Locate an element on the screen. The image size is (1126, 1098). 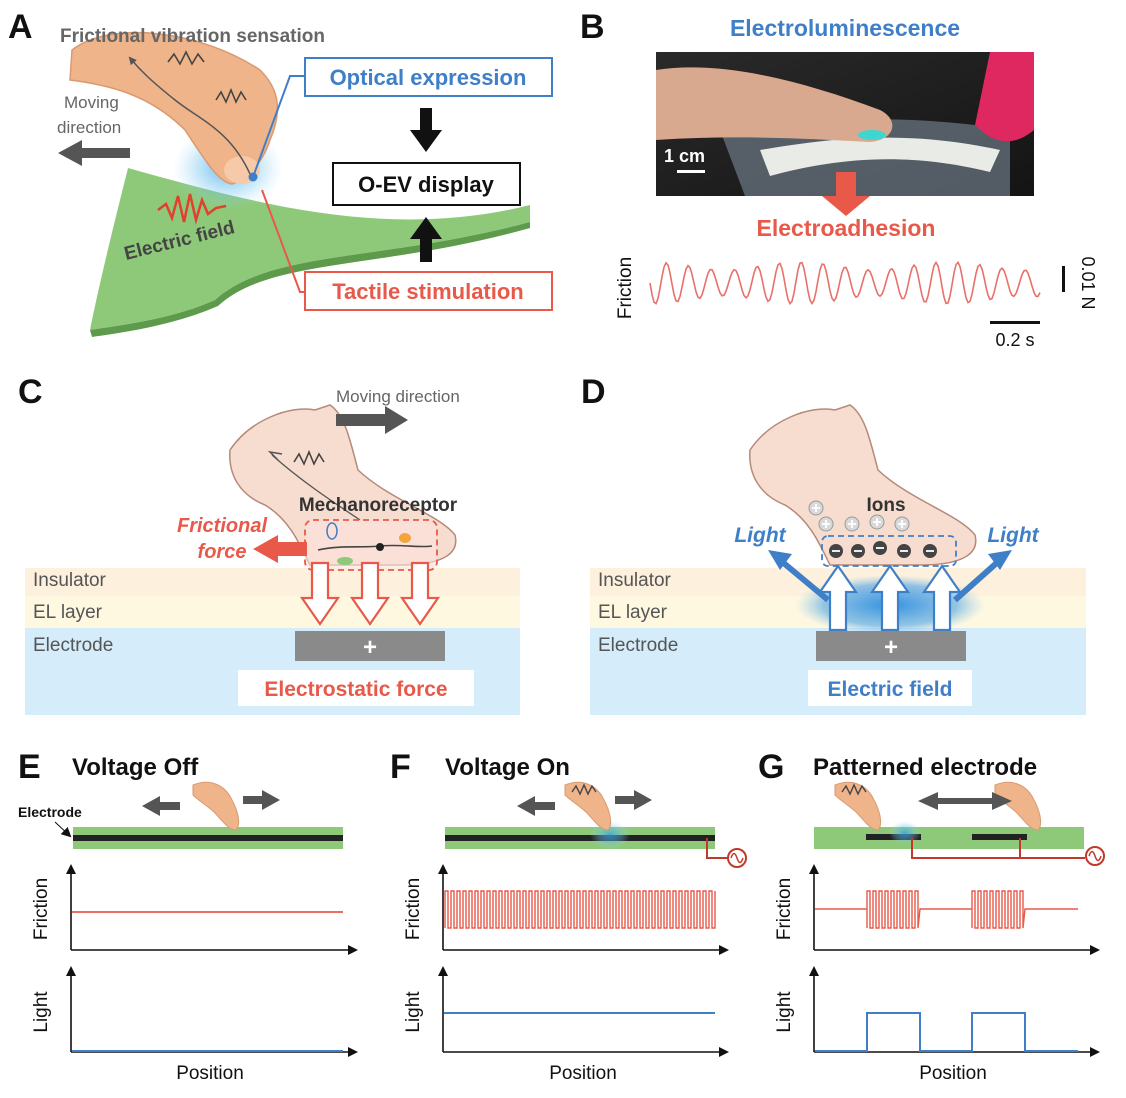
electroadhesion-label: Electroadhesion is located at coordinates (846, 228).